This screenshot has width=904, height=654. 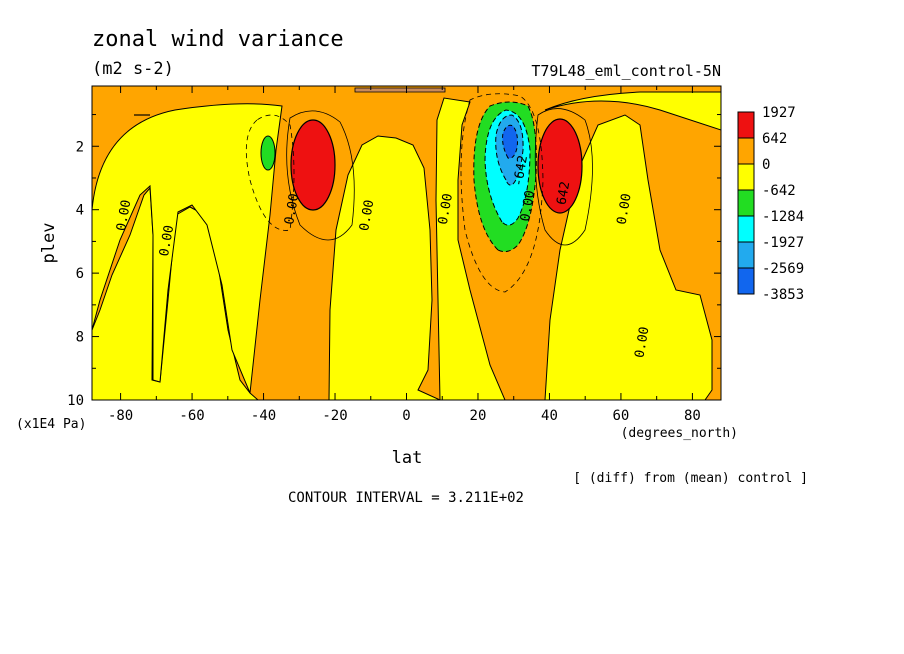 I want to click on yellow-region-nh-mid, so click(x=628, y=257).